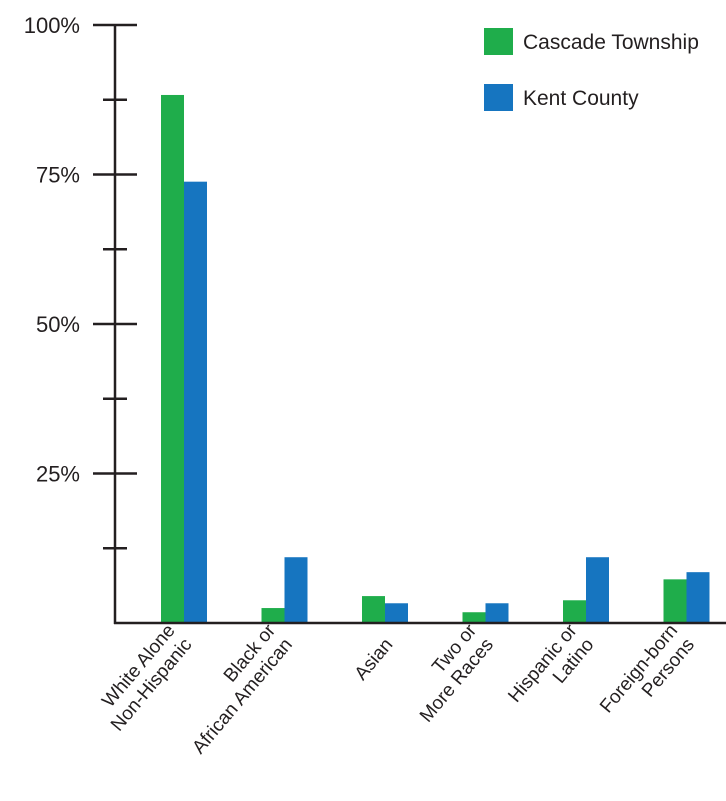  I want to click on x-category-label: Asian, so click(374, 660).